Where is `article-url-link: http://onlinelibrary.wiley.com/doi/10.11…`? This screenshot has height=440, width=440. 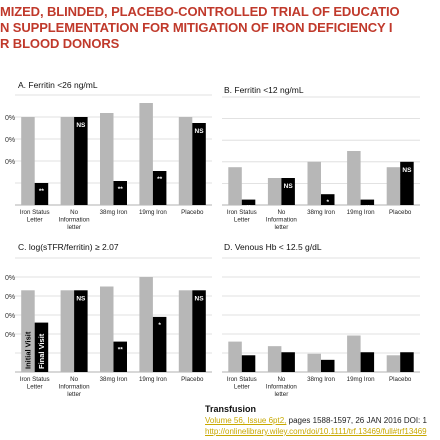 article-url-link: http://onlinelibrary.wiley.com/doi/10.11… is located at coordinates (316, 431).